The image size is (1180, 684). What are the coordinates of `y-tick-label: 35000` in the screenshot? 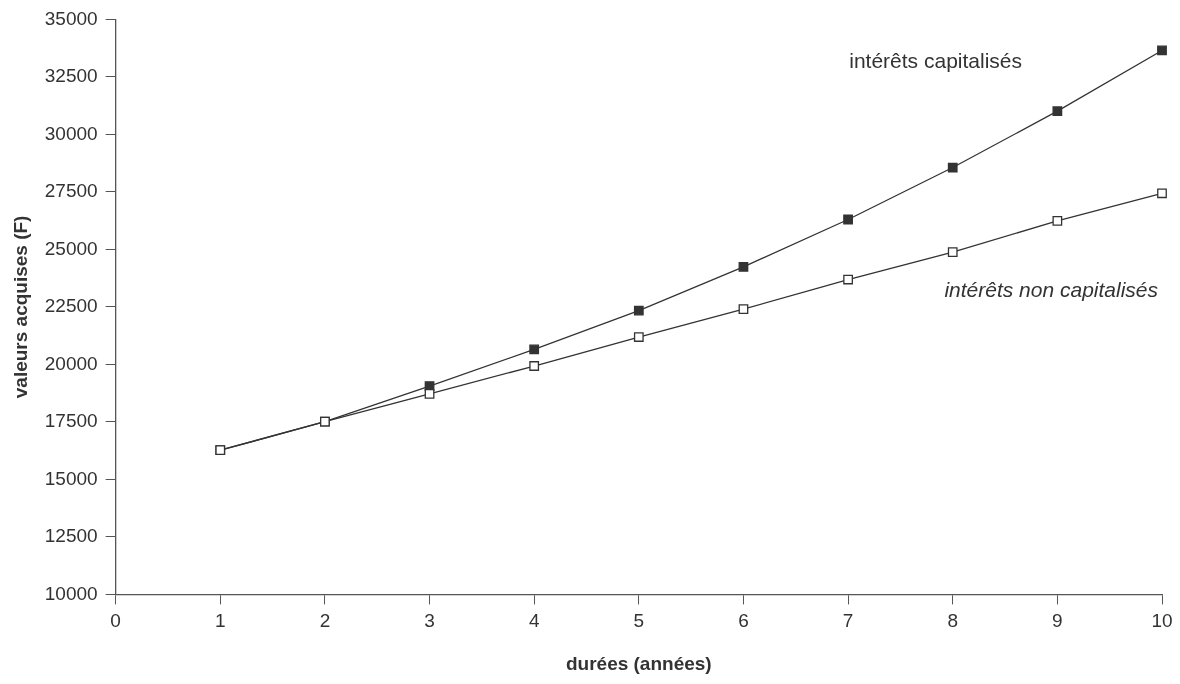 It's located at (71, 18).